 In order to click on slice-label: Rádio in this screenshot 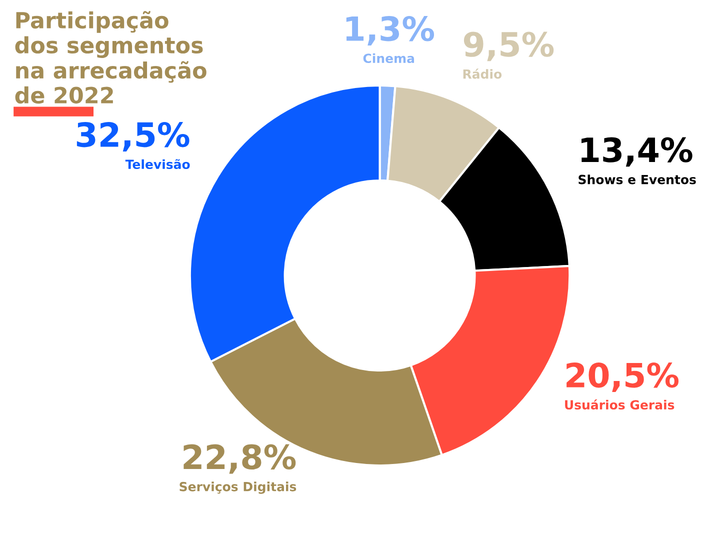, I will do `click(482, 73)`.